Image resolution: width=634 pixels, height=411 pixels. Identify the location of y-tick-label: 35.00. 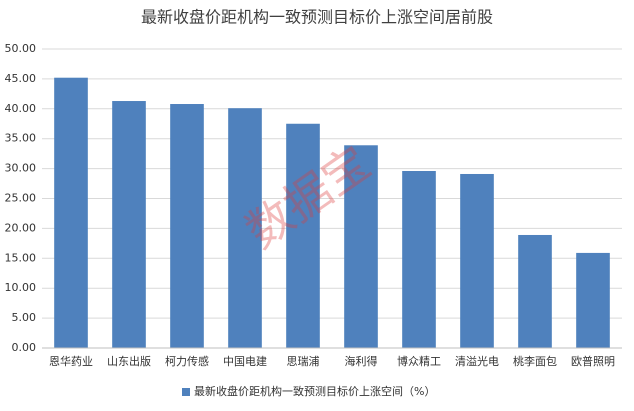
(21, 138).